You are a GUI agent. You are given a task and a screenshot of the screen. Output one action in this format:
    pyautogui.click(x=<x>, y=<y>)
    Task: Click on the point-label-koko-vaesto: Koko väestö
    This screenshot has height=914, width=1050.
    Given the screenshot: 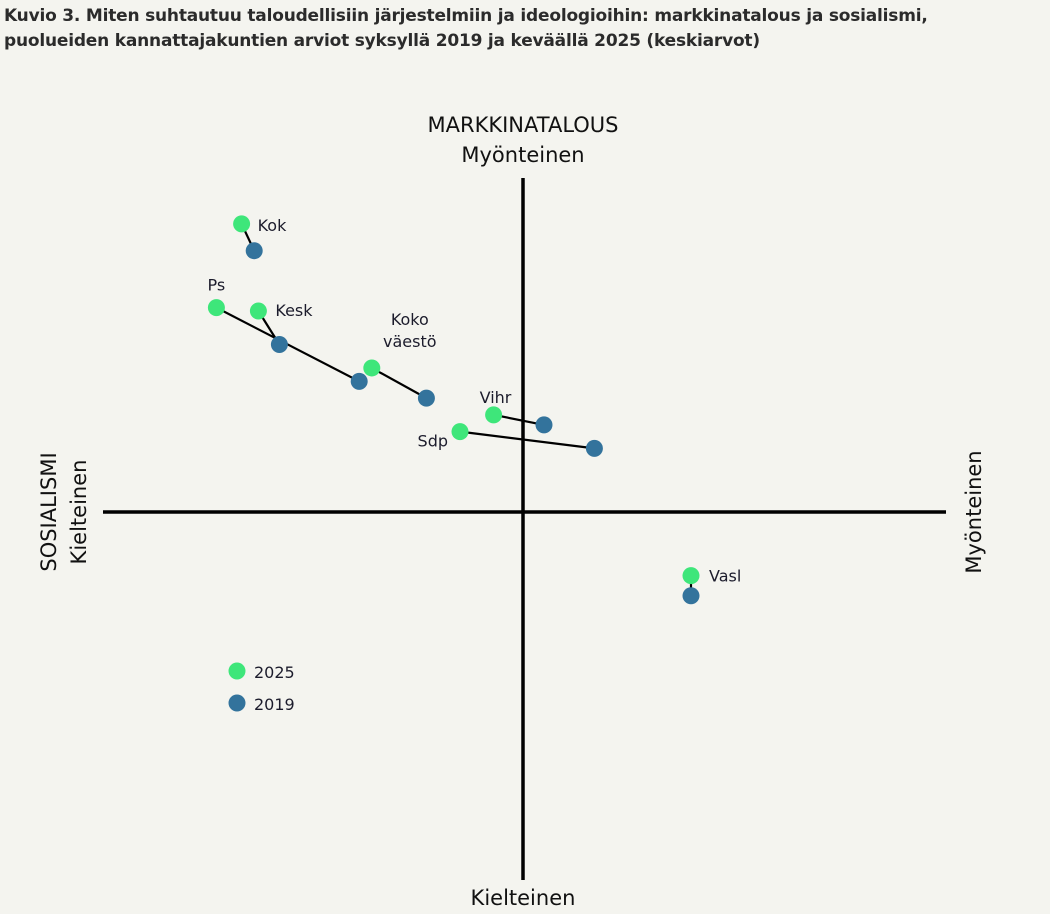 What is the action you would take?
    pyautogui.click(x=410, y=330)
    